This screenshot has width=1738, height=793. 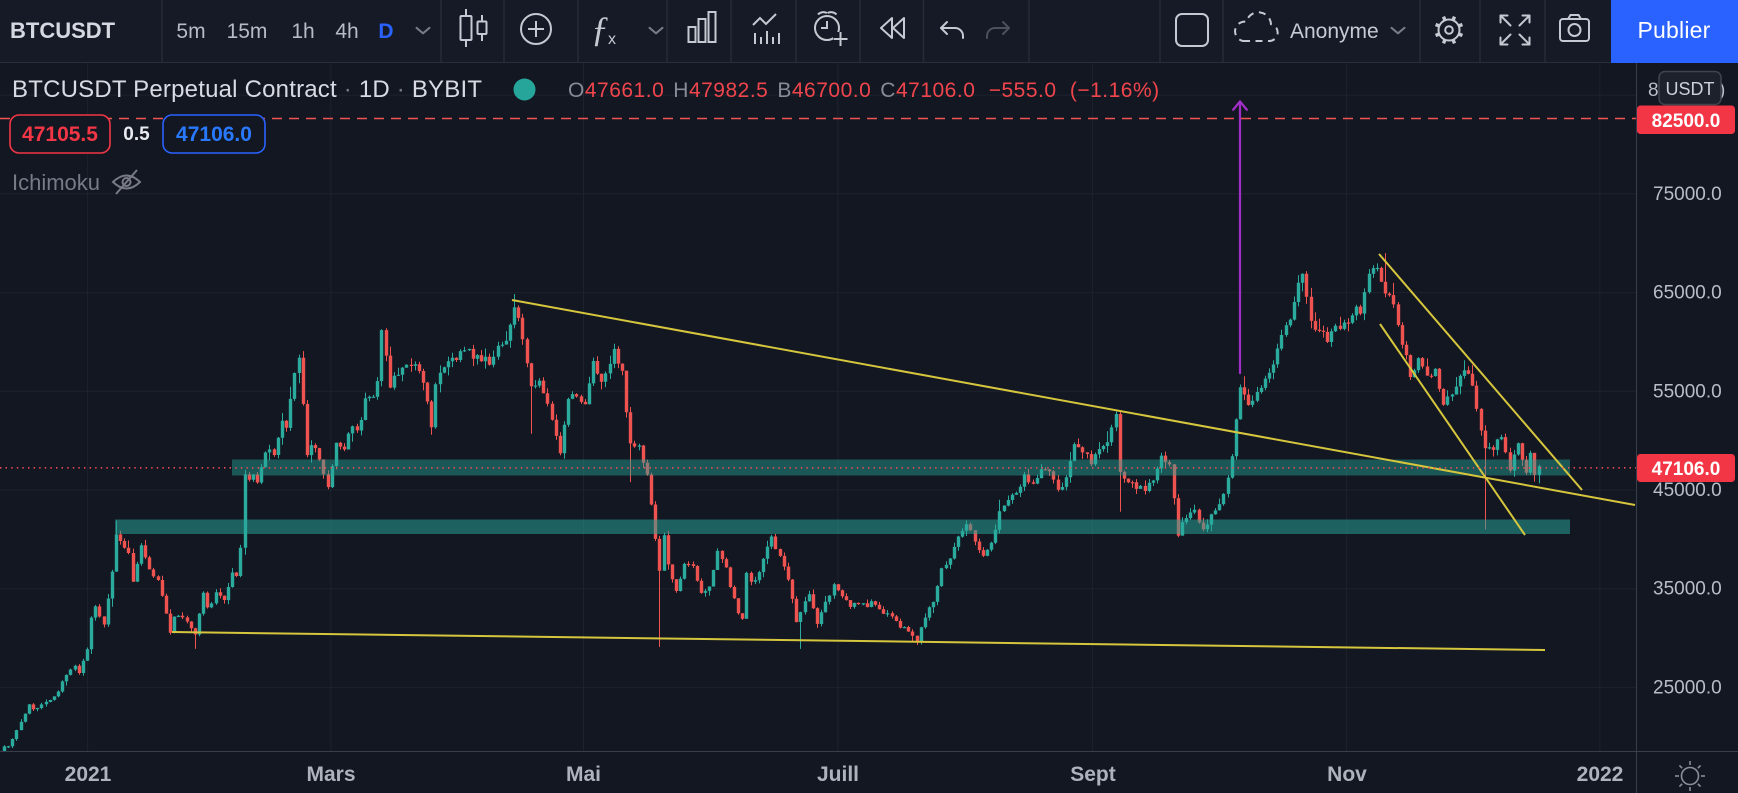 What do you see at coordinates (1687, 490) in the screenshot?
I see `svg-text: 45000.0` at bounding box center [1687, 490].